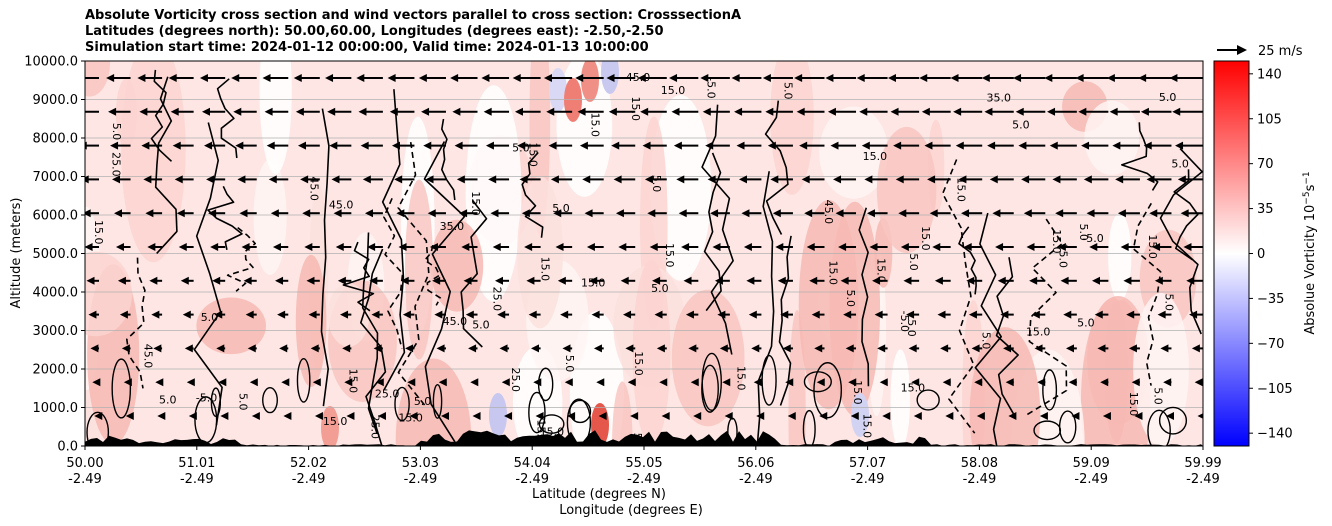  I want to click on x-tick-label-lon: -2.49, so click(421, 479).